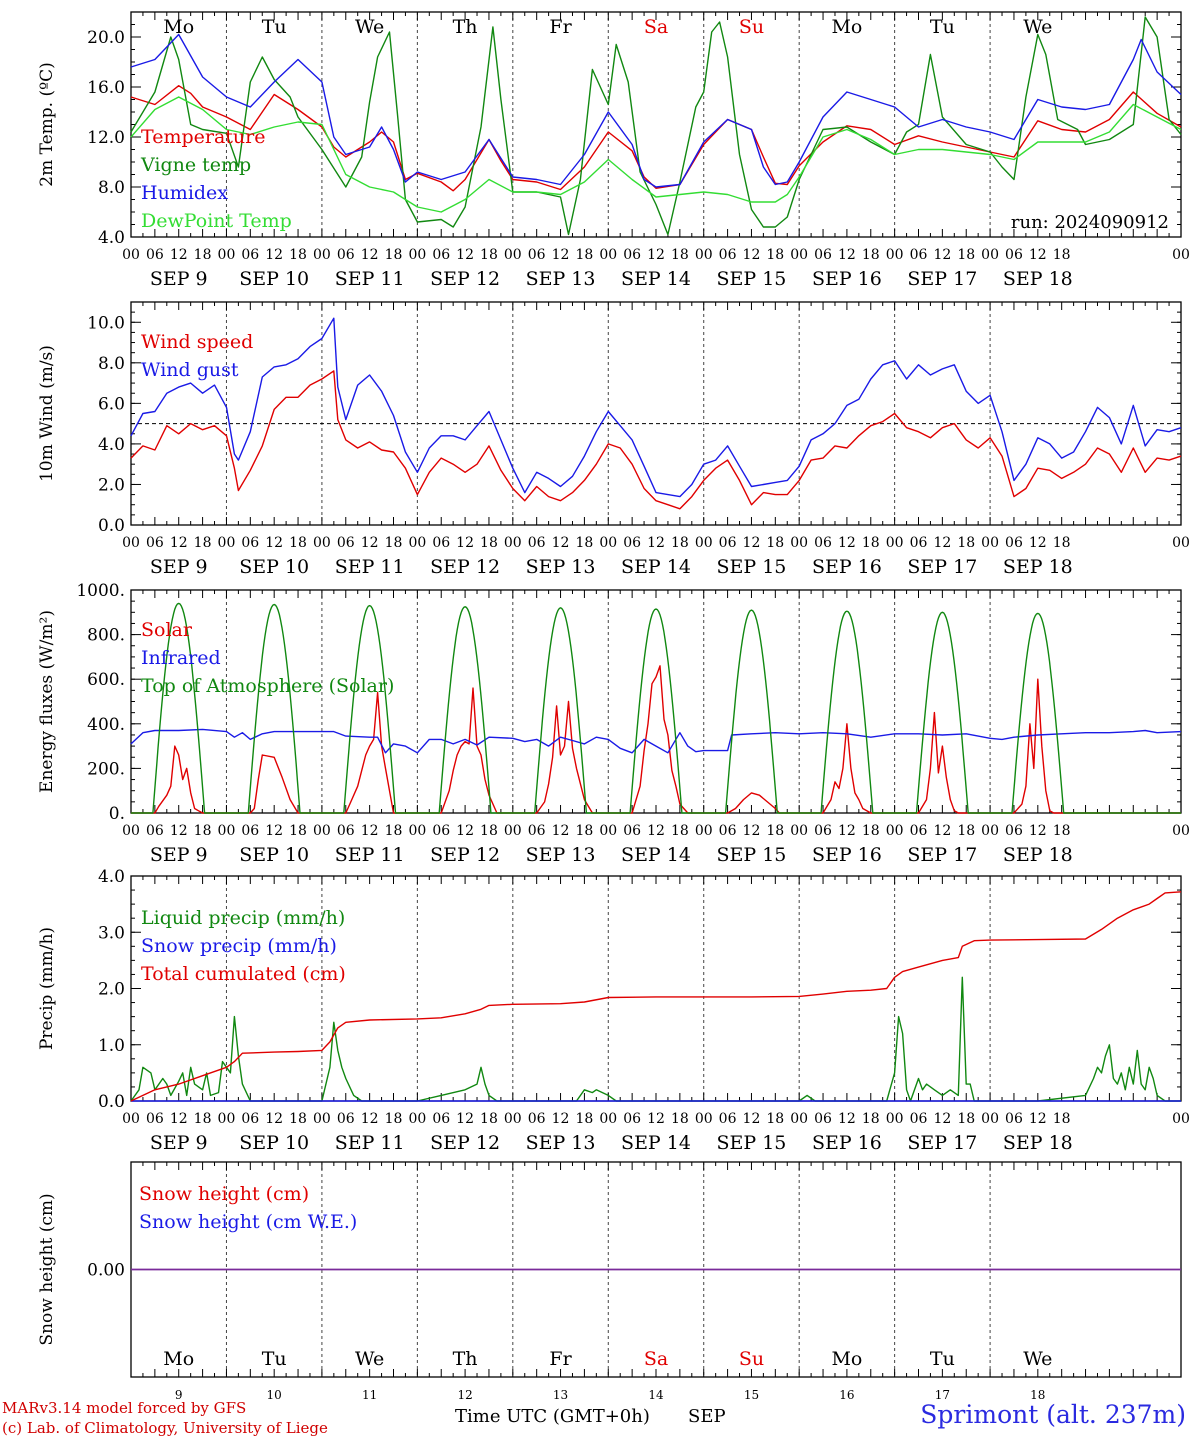  Describe the element at coordinates (274, 1395) in the screenshot. I see `day-number-label: 10` at that location.